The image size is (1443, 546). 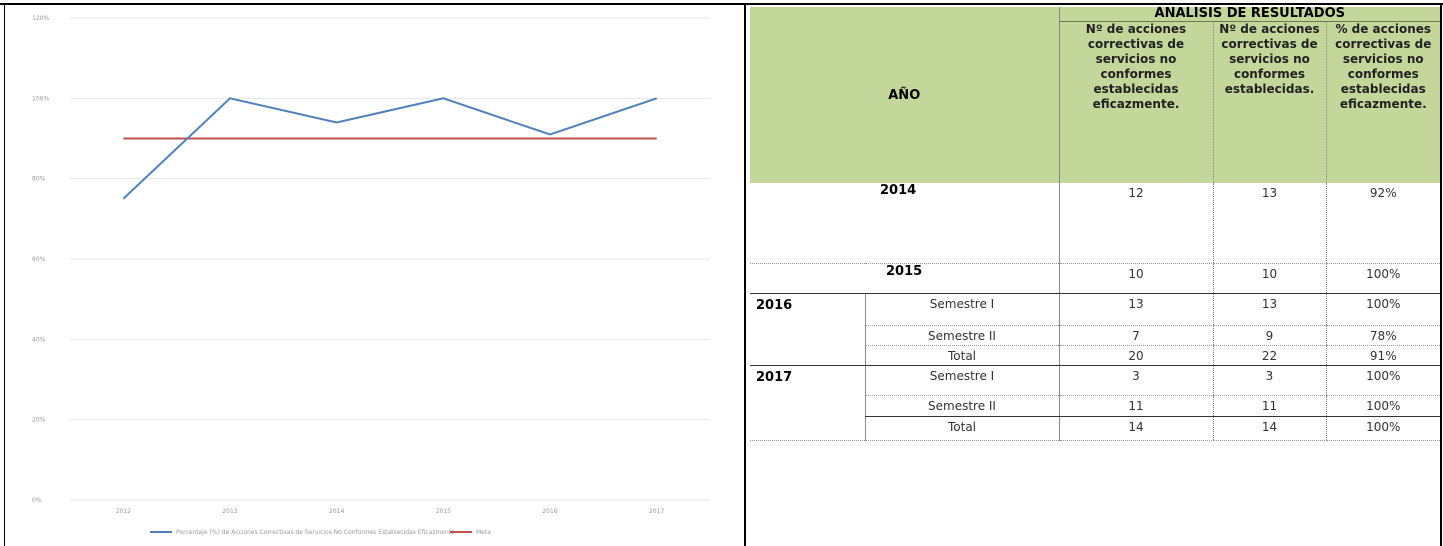 I want to click on y-tick-label: 60%, so click(x=39, y=259).